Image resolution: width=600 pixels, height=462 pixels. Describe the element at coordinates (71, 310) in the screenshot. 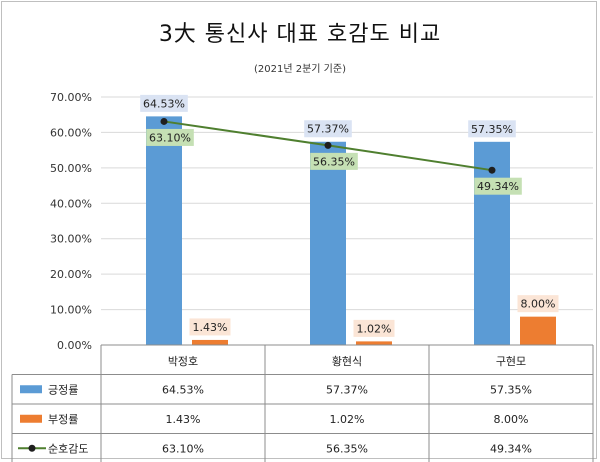

I see `y-tick-label: 10.00%` at that location.